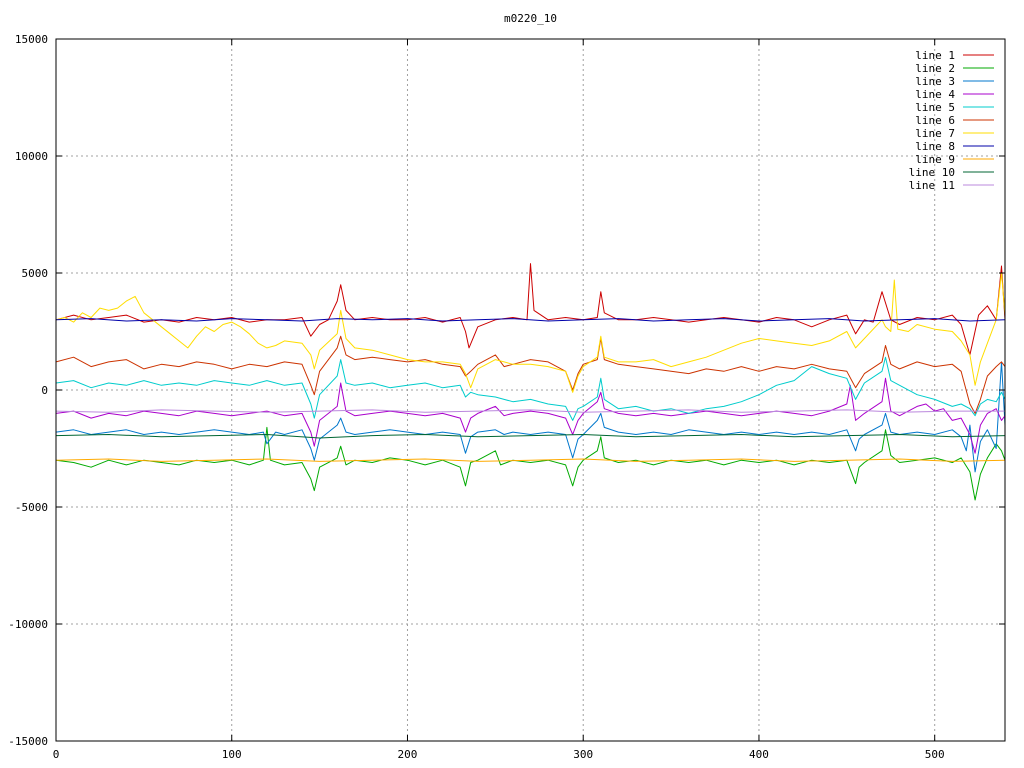 The height and width of the screenshot is (768, 1024). I want to click on x-tick-label: 0, so click(56, 754).